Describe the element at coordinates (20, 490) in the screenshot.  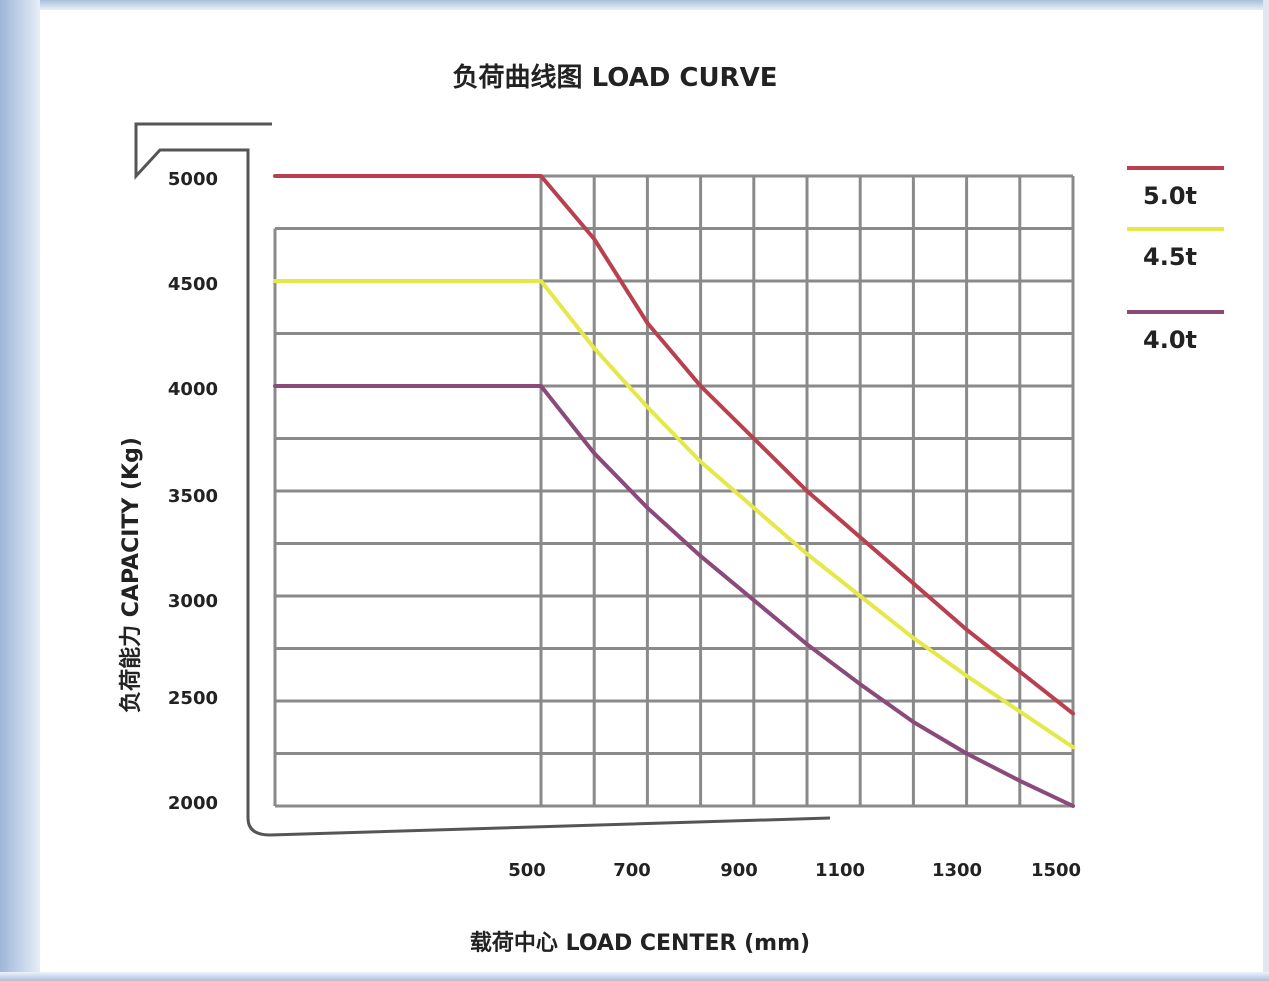
I see `left-border` at that location.